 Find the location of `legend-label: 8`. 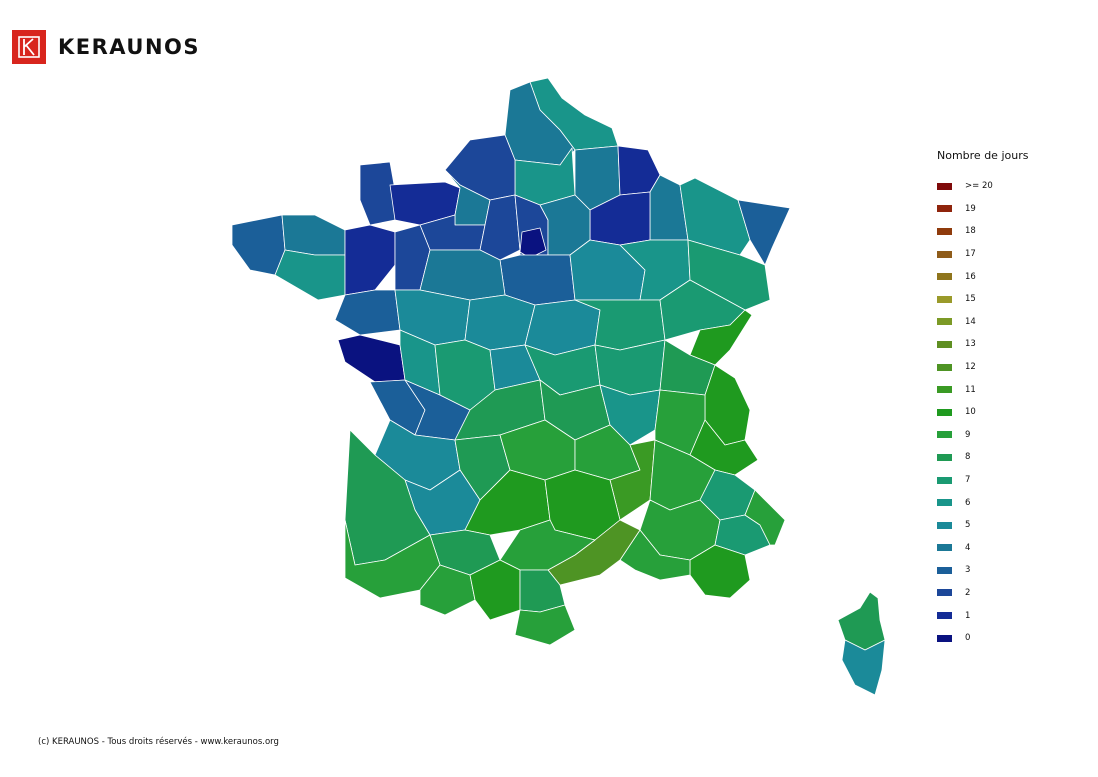

legend-label: 8 is located at coordinates (968, 457).